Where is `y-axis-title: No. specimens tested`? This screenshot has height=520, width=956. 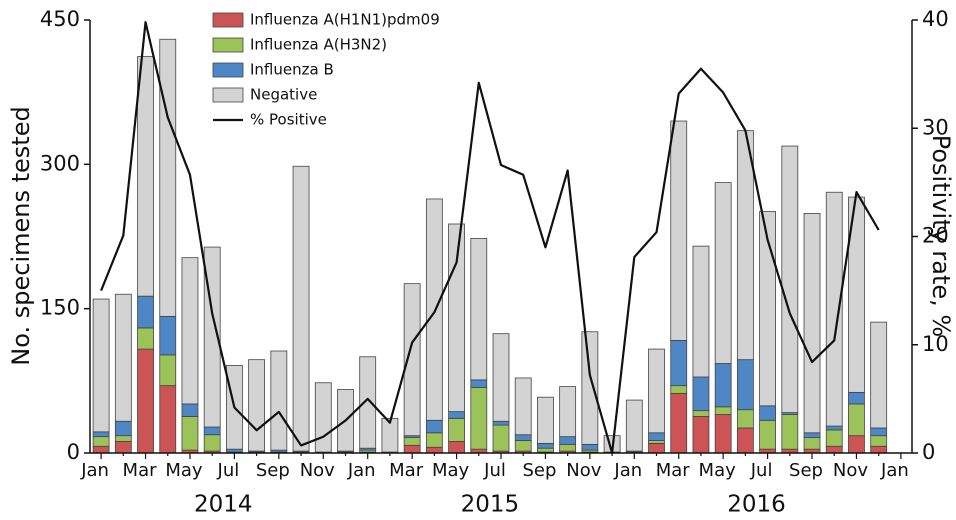 y-axis-title: No. specimens tested is located at coordinates (21, 235).